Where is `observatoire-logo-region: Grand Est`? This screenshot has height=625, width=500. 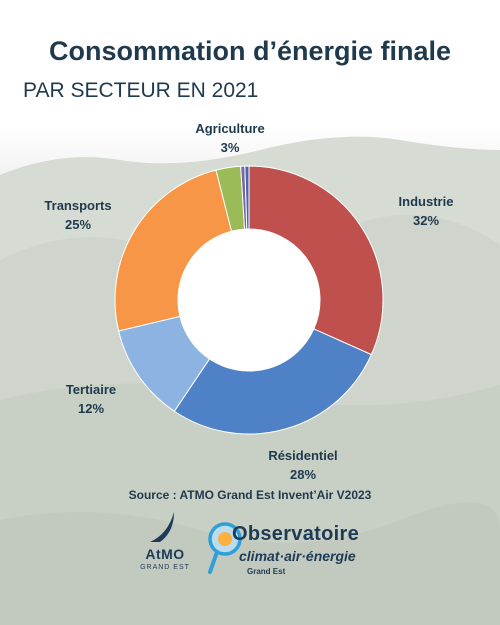
observatoire-logo-region: Grand Est is located at coordinates (266, 571).